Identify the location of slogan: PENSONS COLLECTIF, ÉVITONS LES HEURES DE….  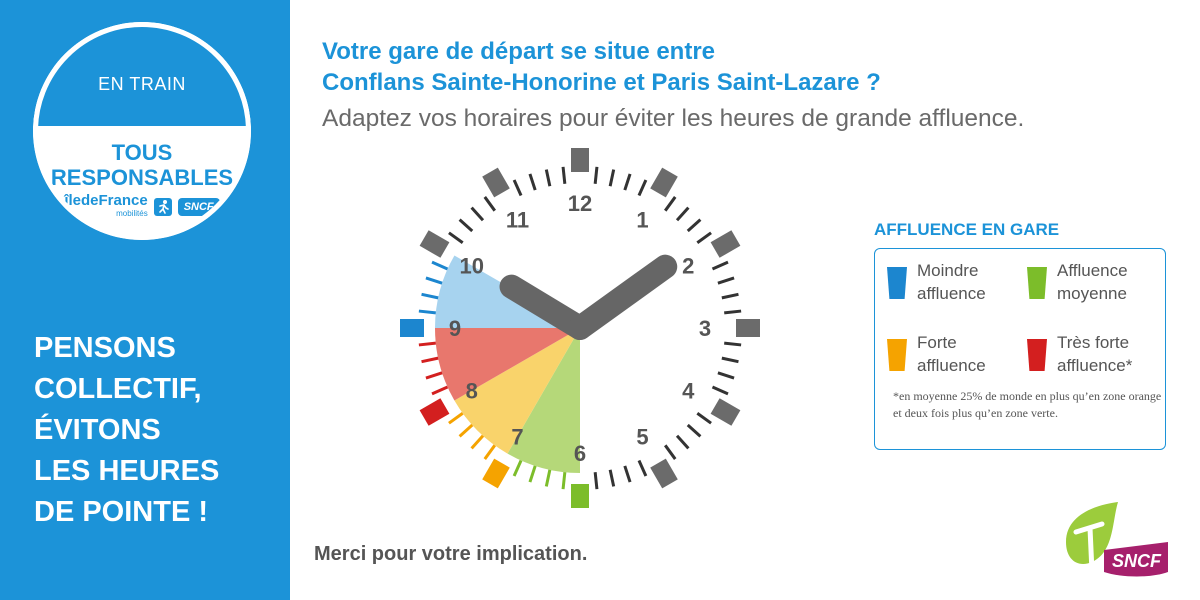
(154, 430).